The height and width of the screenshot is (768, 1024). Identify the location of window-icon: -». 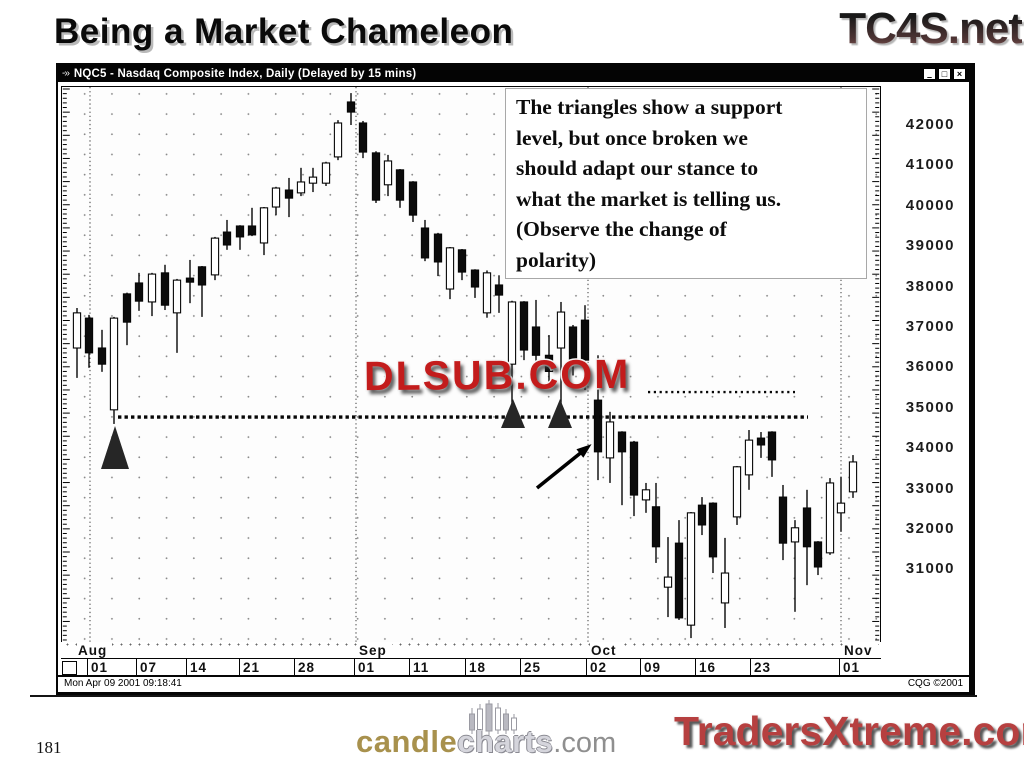
(66, 73).